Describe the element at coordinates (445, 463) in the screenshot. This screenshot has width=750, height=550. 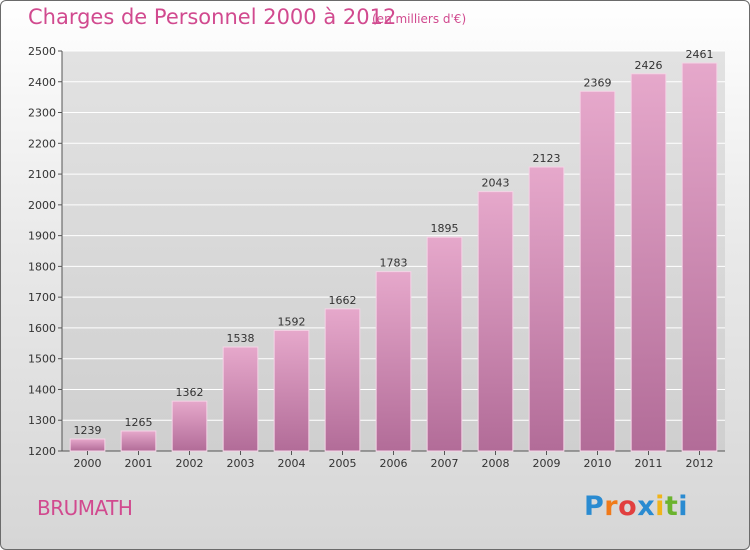
I see `x-tick-label: 2007` at that location.